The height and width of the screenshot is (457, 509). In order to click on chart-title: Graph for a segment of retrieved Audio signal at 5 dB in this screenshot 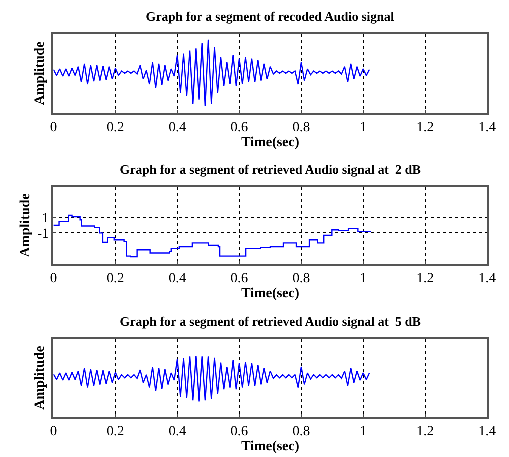, I will do `click(271, 321)`.